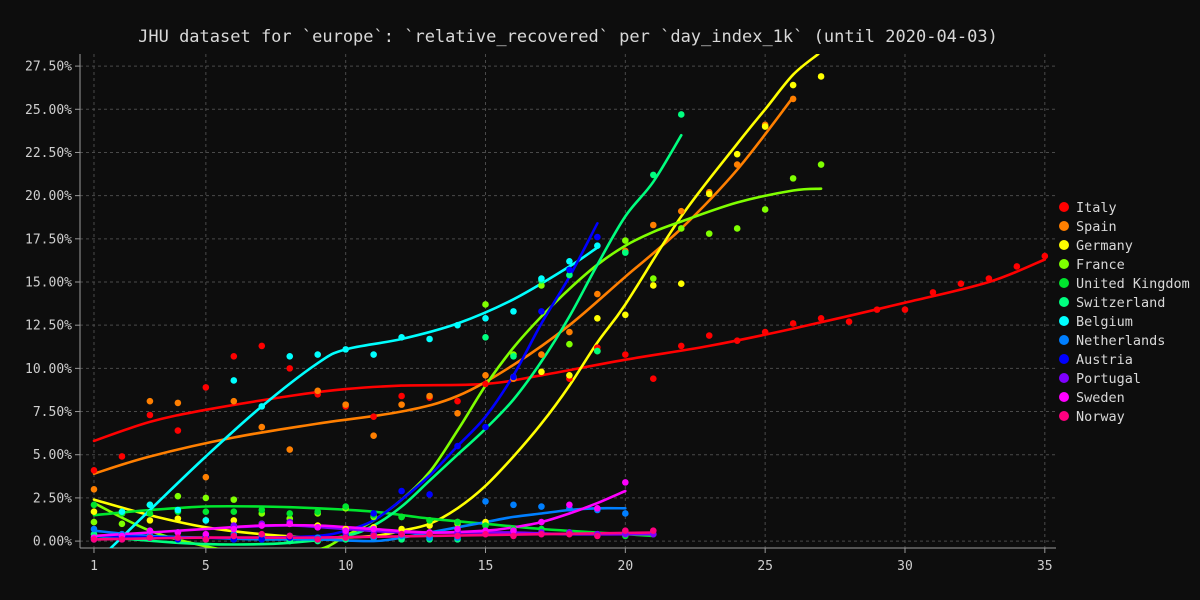 The image size is (1200, 600). I want to click on legend-label-united-kingdom: United Kingdom, so click(1133, 284).